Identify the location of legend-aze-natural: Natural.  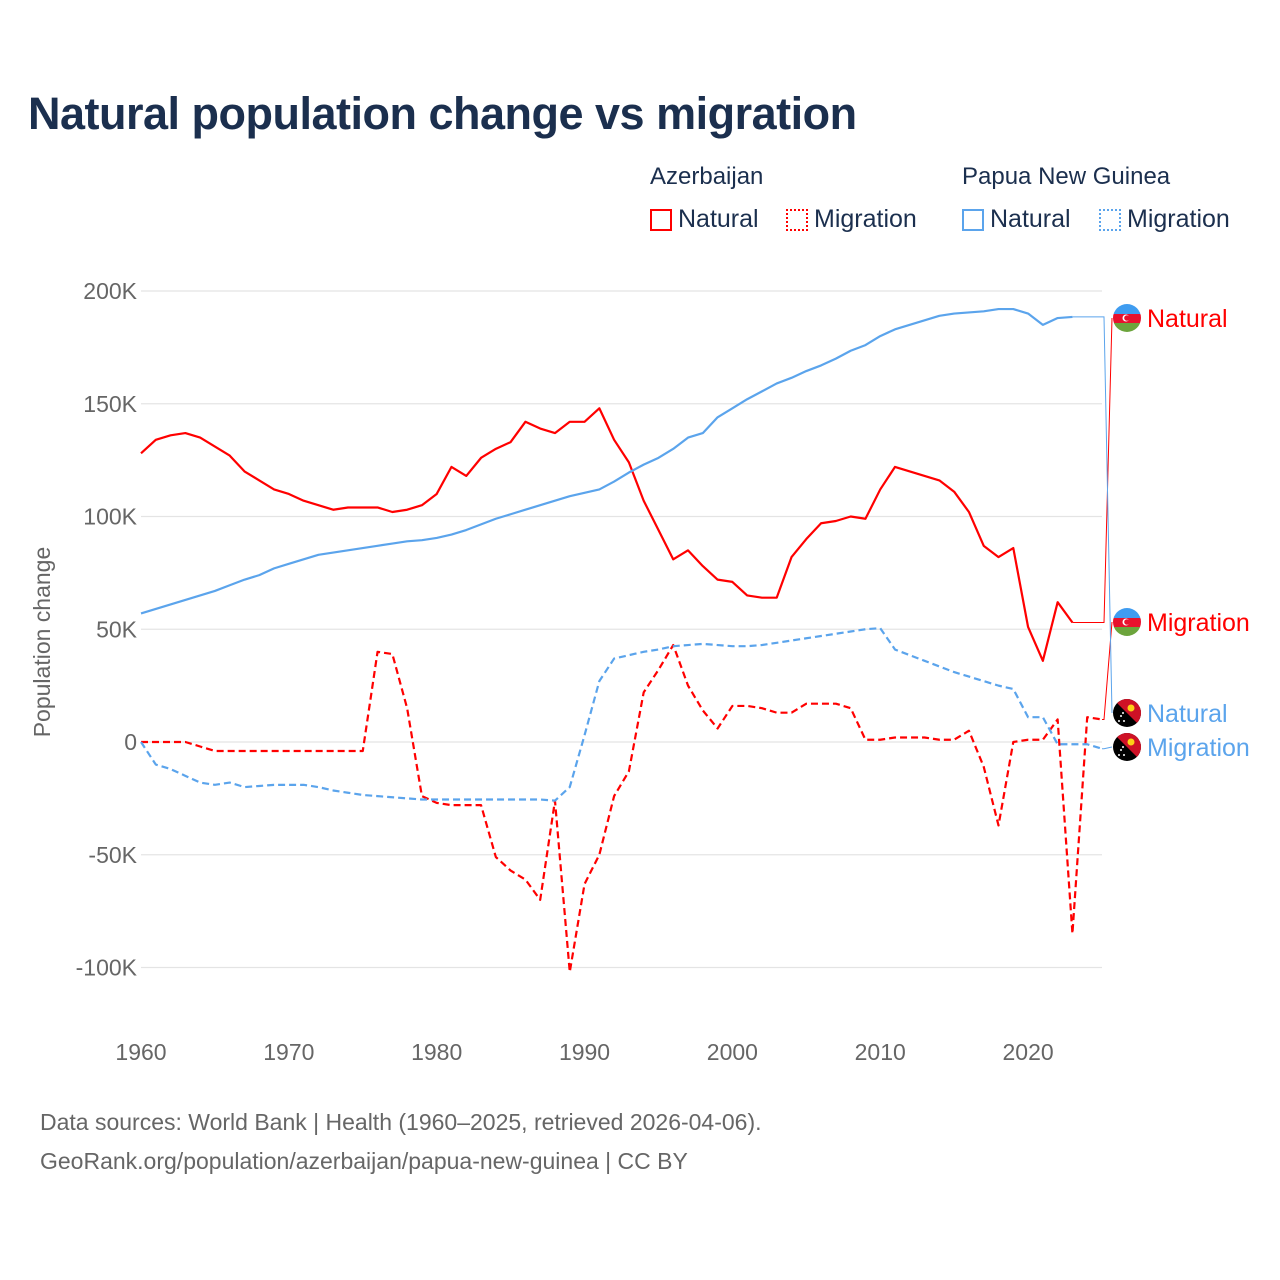
(704, 219).